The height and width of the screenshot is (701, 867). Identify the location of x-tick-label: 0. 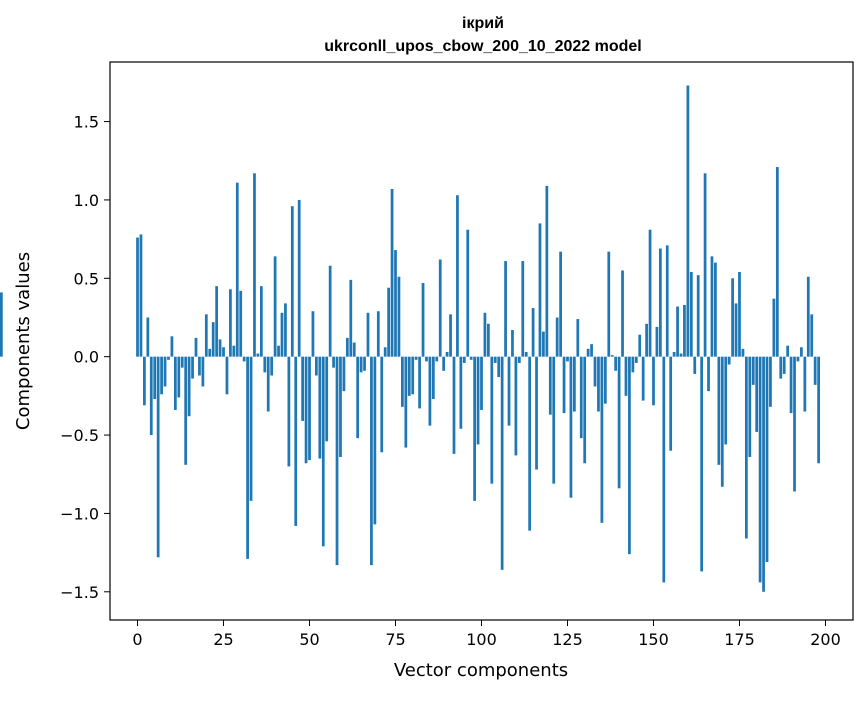
(137, 639).